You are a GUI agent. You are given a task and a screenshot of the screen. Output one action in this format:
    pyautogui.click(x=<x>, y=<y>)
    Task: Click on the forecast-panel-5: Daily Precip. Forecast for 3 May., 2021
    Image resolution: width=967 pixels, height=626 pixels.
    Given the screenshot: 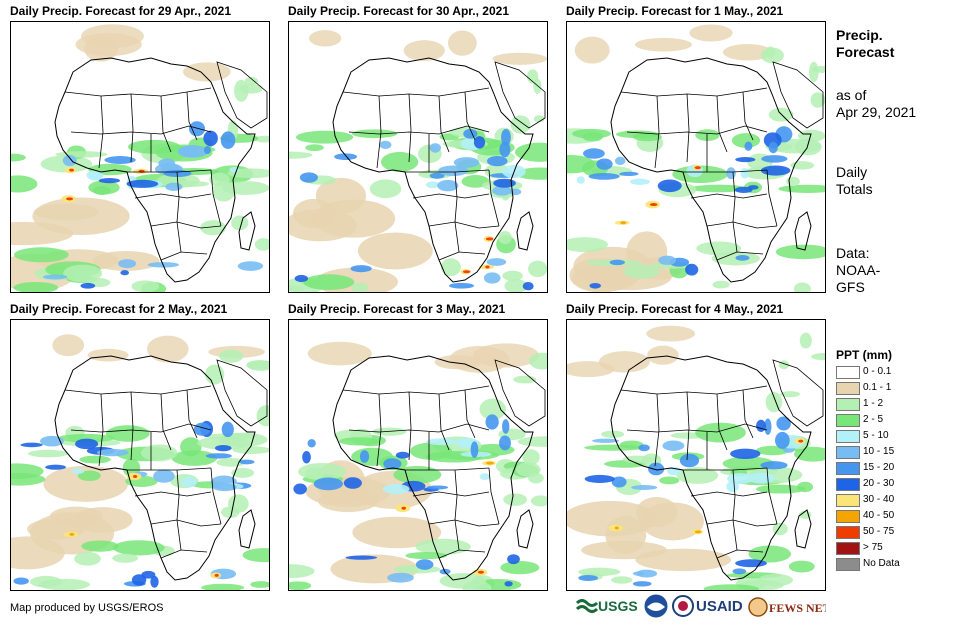 What is the action you would take?
    pyautogui.click(x=423, y=447)
    